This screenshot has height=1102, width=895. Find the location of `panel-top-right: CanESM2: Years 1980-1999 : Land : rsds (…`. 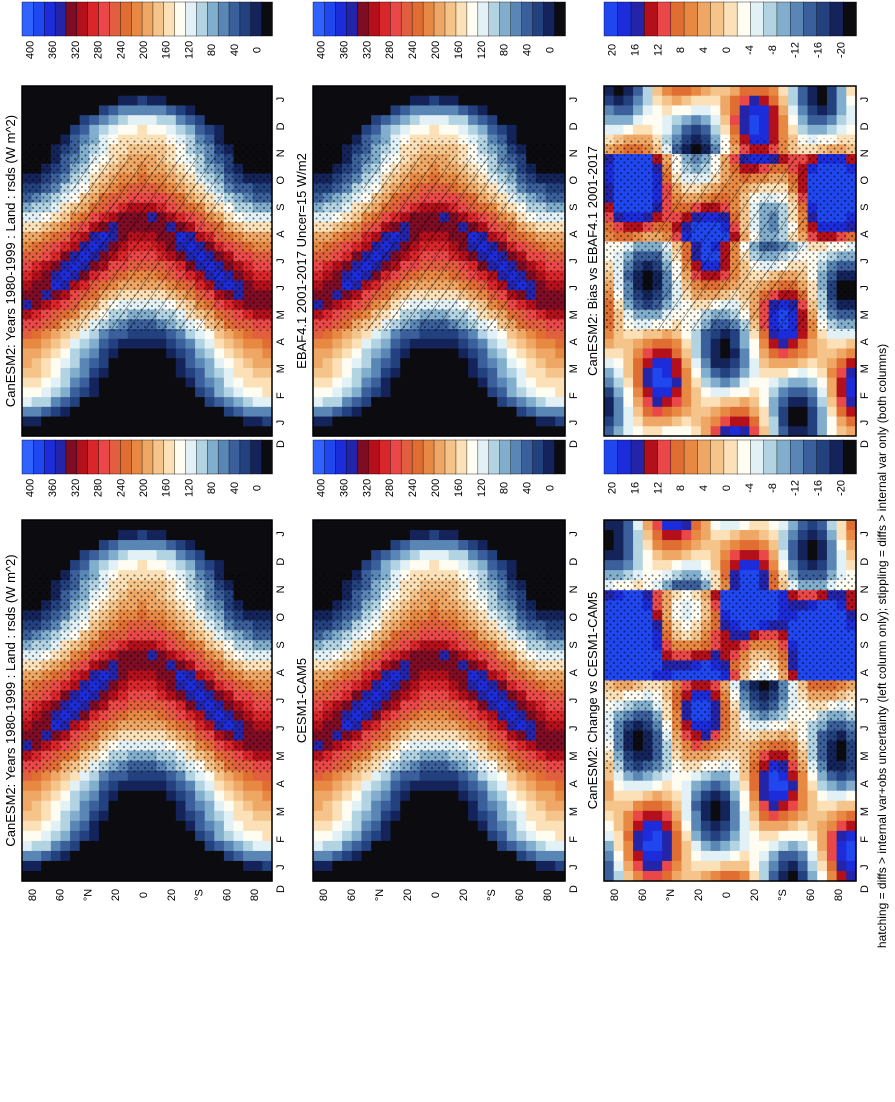

panel-top-right: CanESM2: Years 1980-1999 : Land : rsds (… is located at coordinates (145, 670).